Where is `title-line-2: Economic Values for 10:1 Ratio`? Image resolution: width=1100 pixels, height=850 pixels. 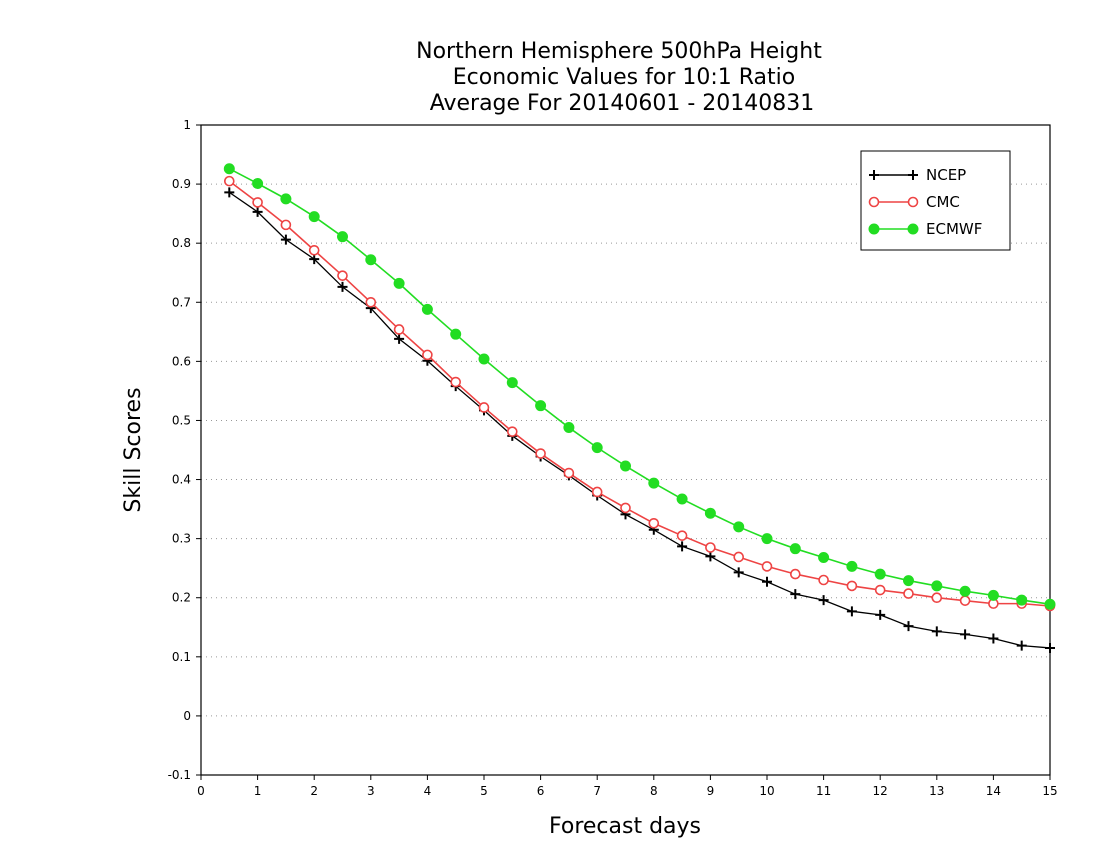
title-line-2: Economic Values for 10:1 Ratio is located at coordinates (624, 77).